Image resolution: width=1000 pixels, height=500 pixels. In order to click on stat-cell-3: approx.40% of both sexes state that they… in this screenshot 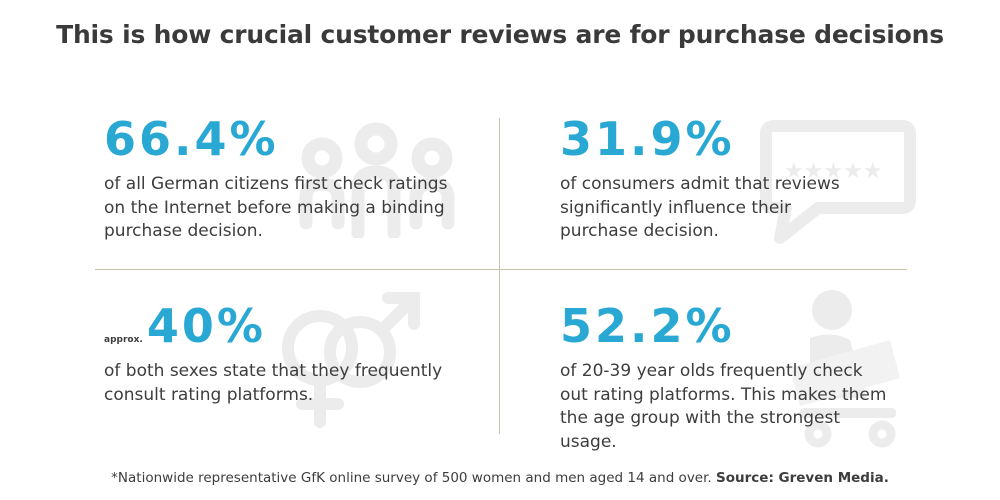, I will do `click(284, 355)`.